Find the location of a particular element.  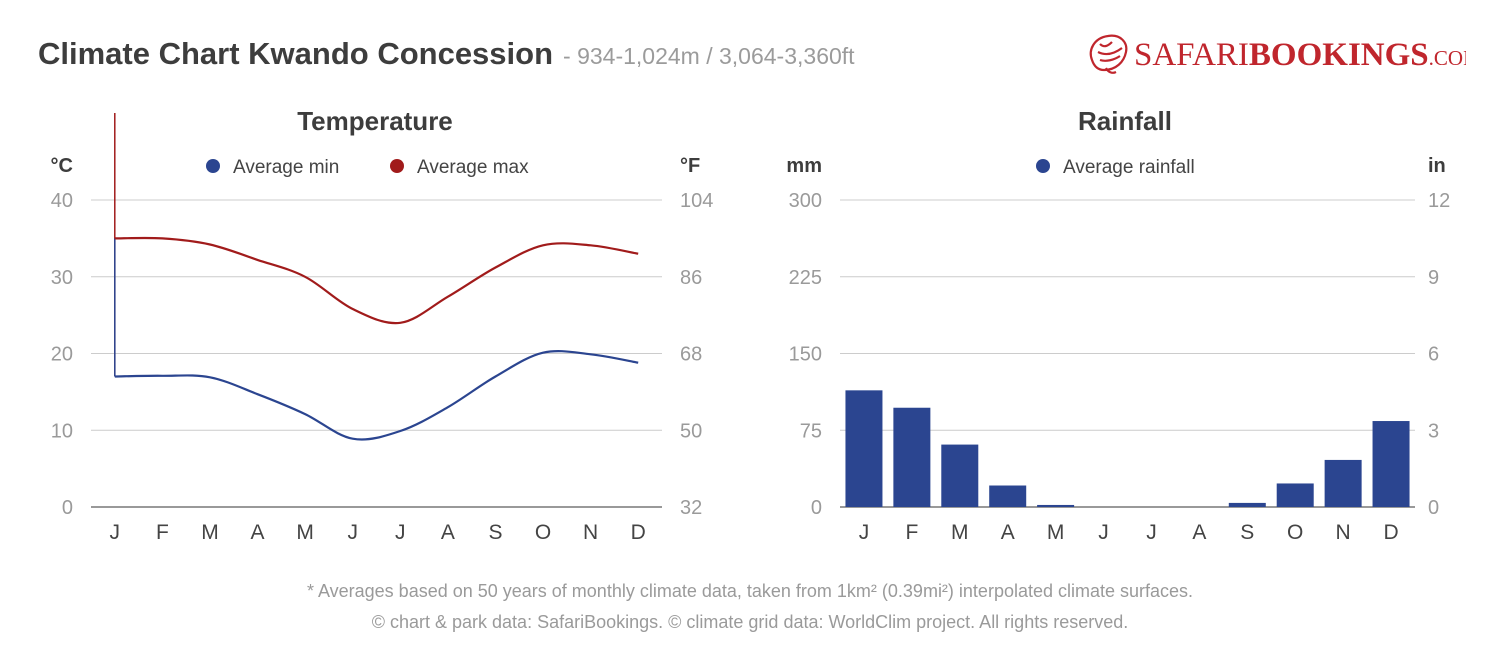

y-tick-label-right: 50 is located at coordinates (691, 431).